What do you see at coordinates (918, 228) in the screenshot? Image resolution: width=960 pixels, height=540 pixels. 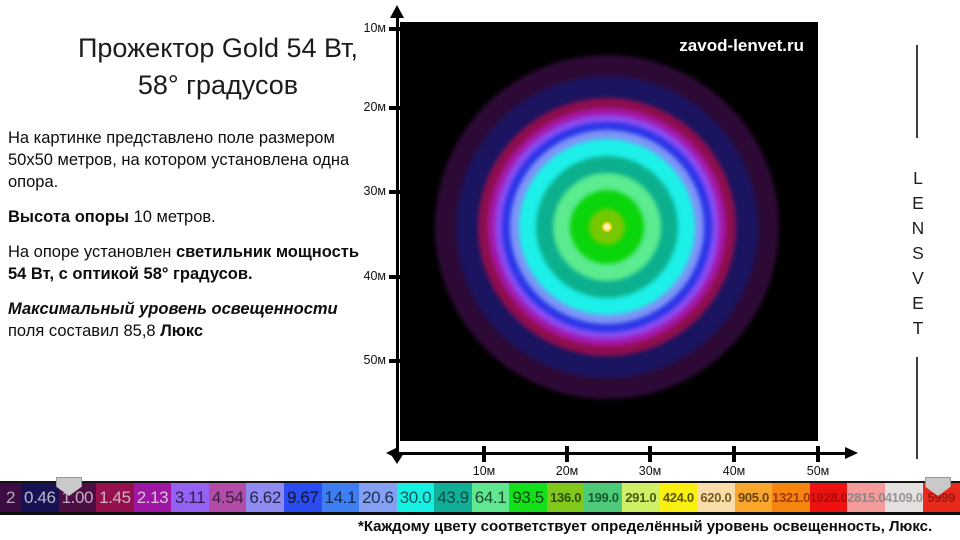 I see `brand-letter: N` at bounding box center [918, 228].